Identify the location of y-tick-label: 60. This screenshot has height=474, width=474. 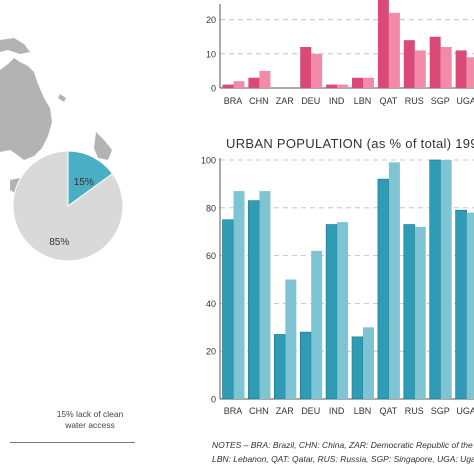
(211, 256).